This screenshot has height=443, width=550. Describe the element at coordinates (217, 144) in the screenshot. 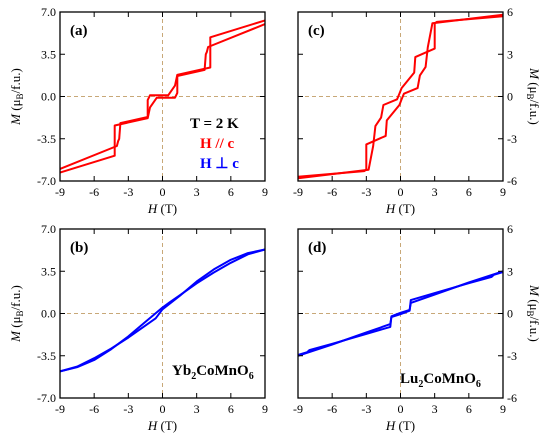

I see `legend-h-parallel-c: H // c` at that location.